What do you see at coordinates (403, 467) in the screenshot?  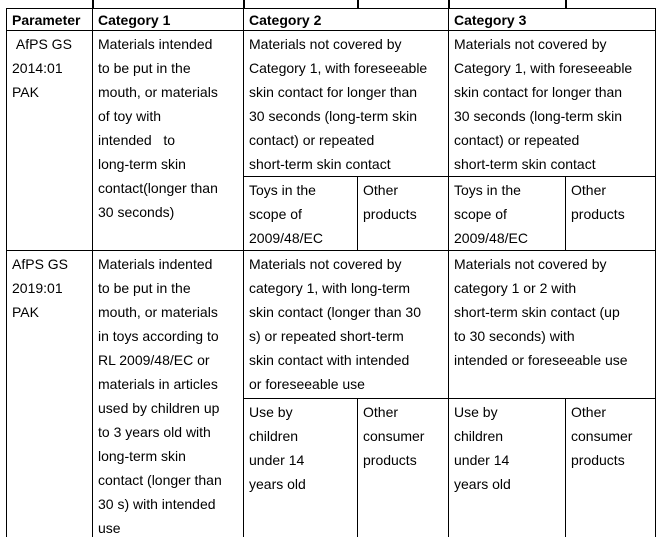 I see `cell-category2-other-afps-2019: Other consumer products` at bounding box center [403, 467].